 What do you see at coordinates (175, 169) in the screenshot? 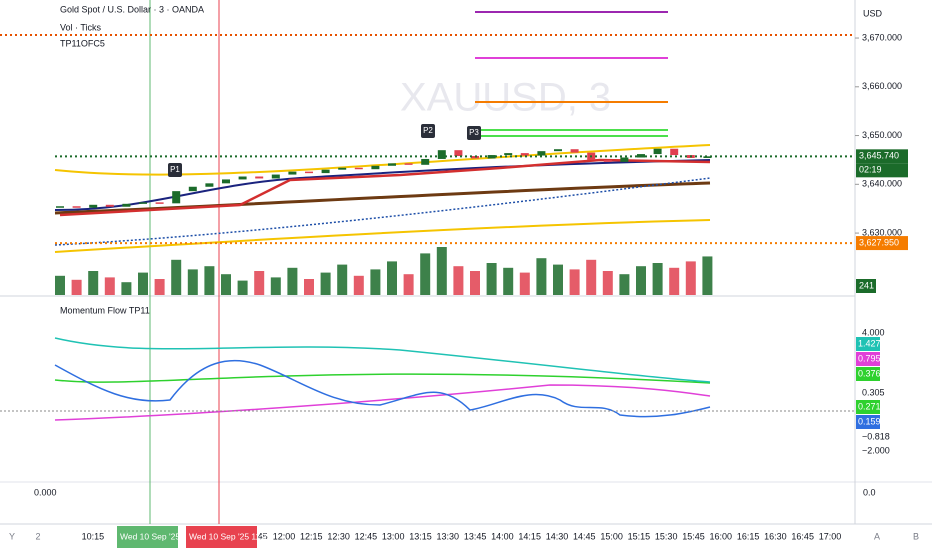
I see `signal-label: P1` at bounding box center [175, 169].